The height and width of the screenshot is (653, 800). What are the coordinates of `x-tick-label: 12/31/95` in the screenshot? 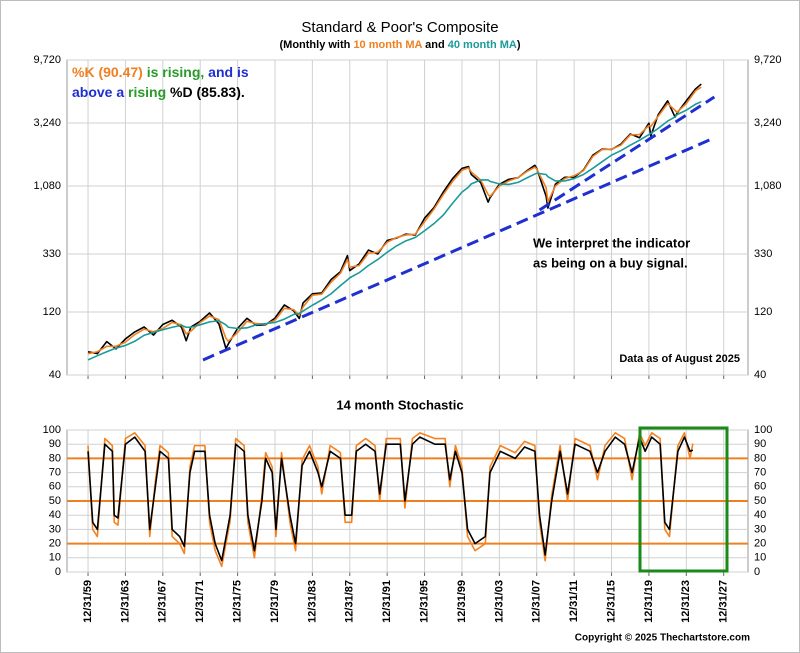 It's located at (424, 601).